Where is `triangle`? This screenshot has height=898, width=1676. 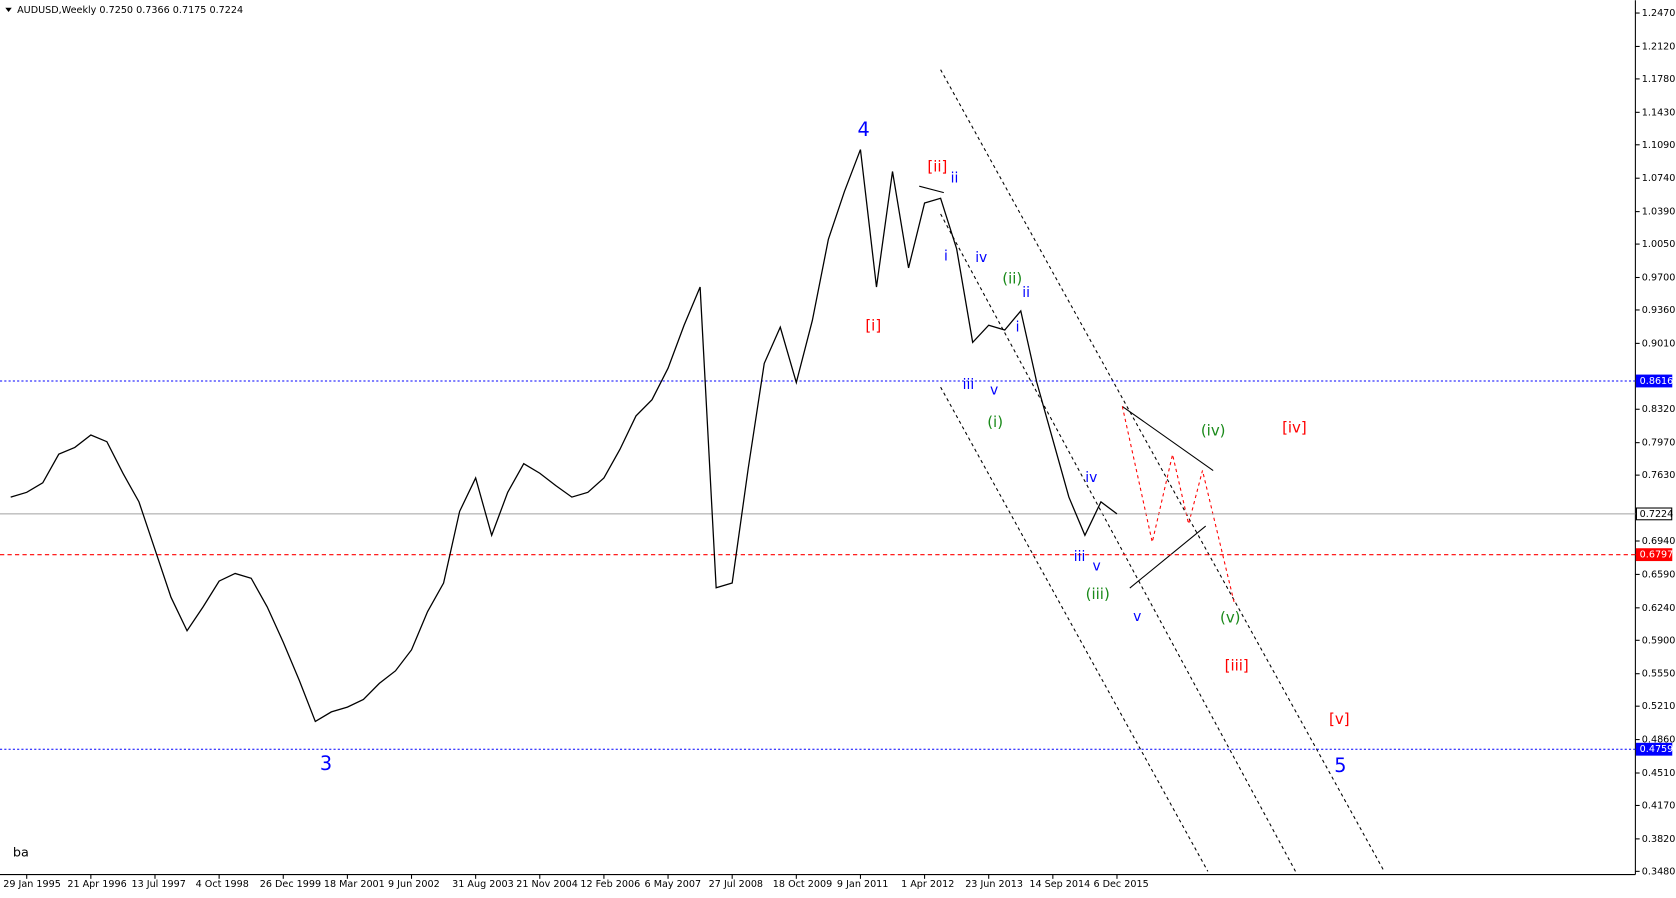
triangle is located at coordinates (1066, 387).